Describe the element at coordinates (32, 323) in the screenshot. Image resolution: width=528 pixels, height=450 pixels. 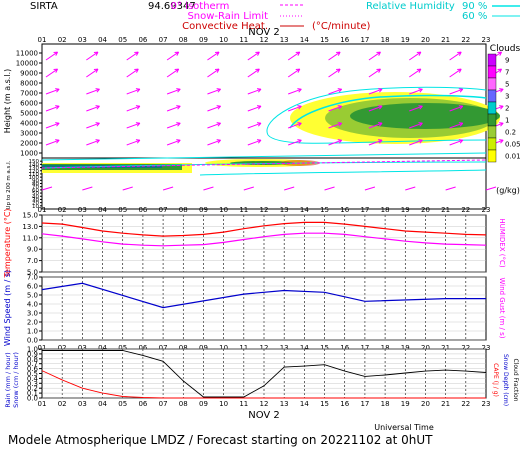
I see `p3-ytick-label-2.0: 2.0` at that location.